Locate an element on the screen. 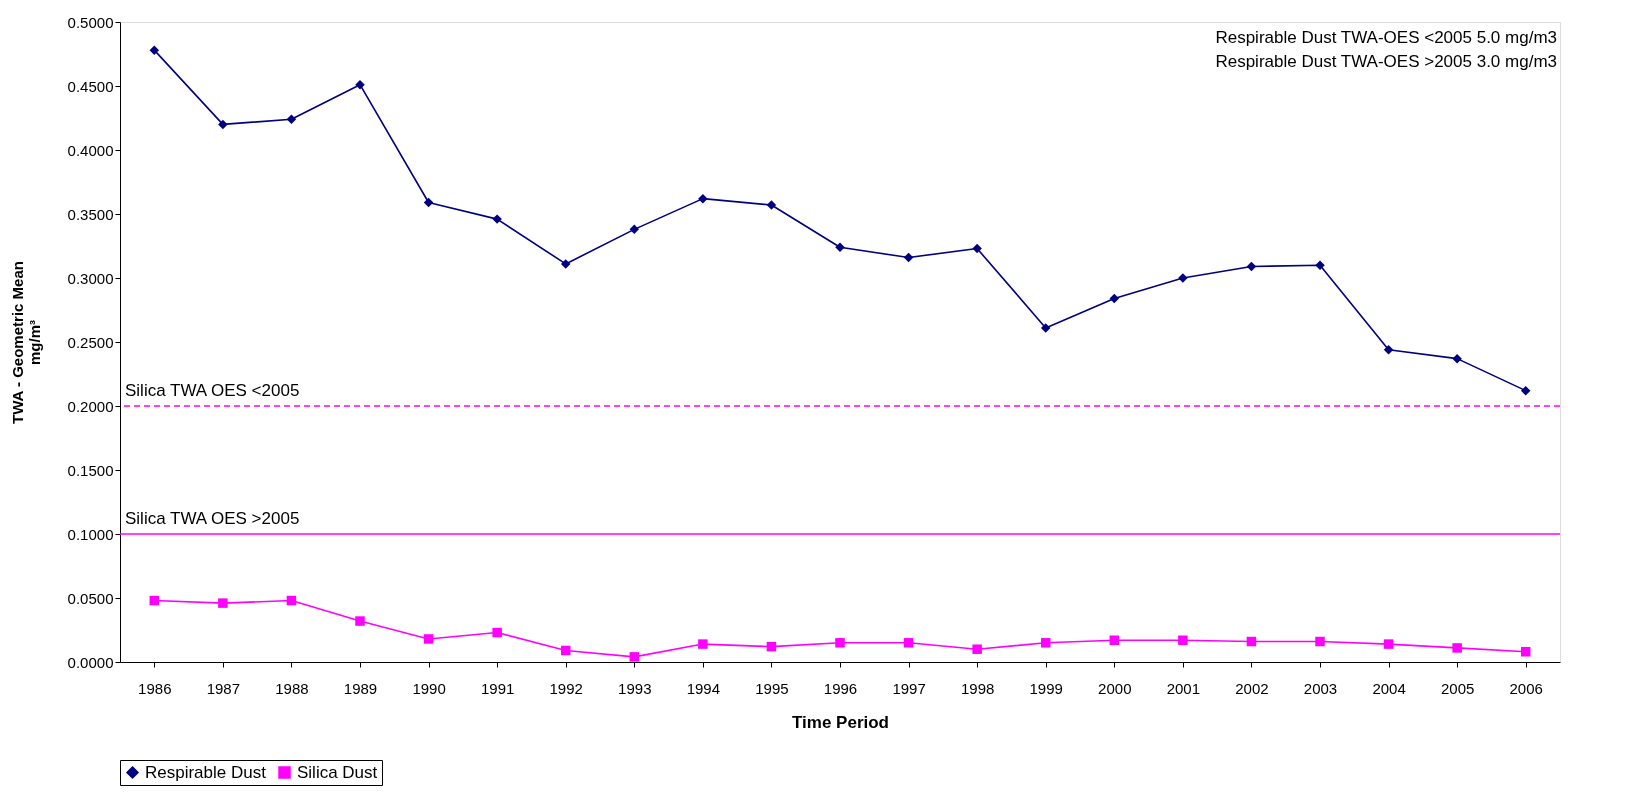 The width and height of the screenshot is (1637, 799). x-tick-label: 1997 is located at coordinates (909, 688).